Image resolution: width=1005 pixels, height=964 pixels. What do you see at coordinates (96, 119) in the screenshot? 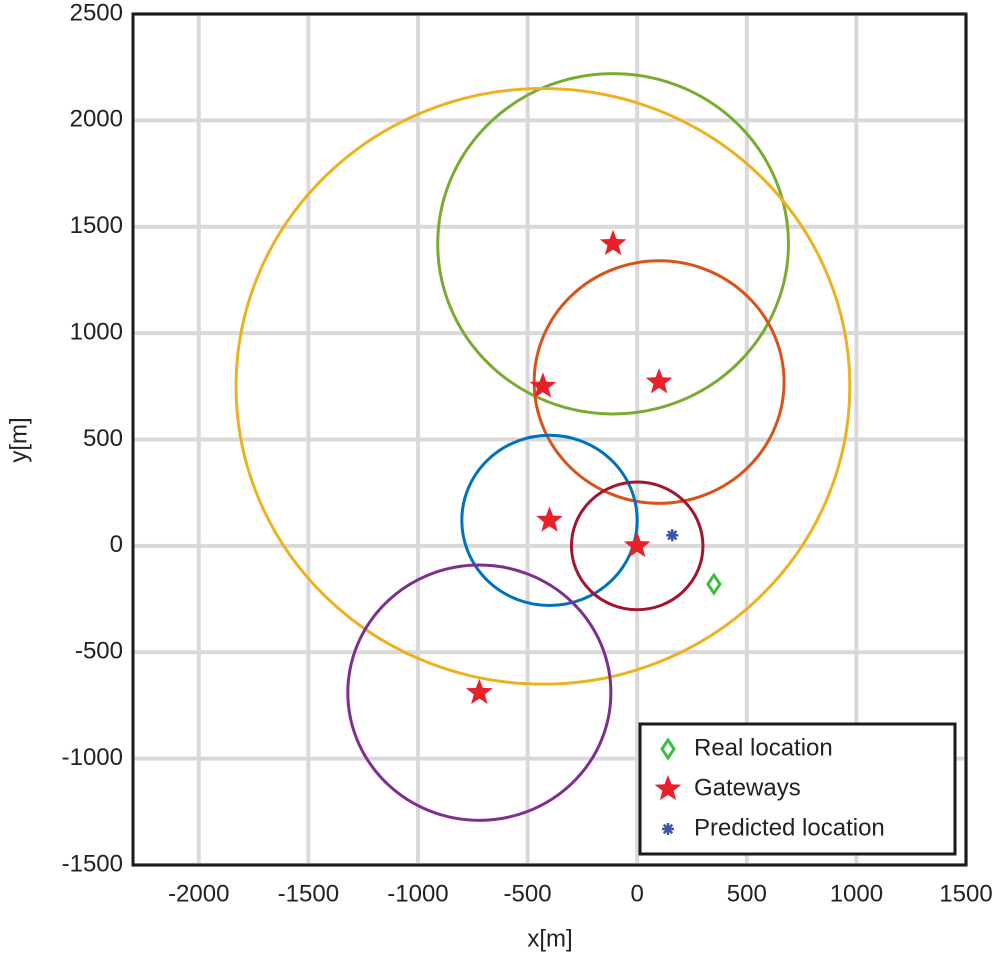
I see `y-tick-label: 2000` at bounding box center [96, 119].